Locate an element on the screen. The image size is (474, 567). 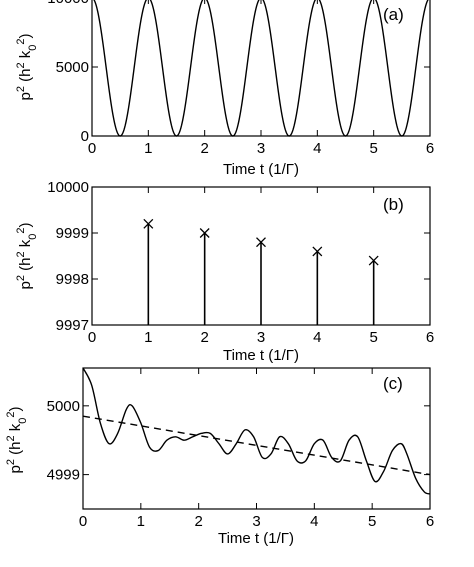
panel-b-ylabel: p2 (h2 k02) is located at coordinates (27, 255).